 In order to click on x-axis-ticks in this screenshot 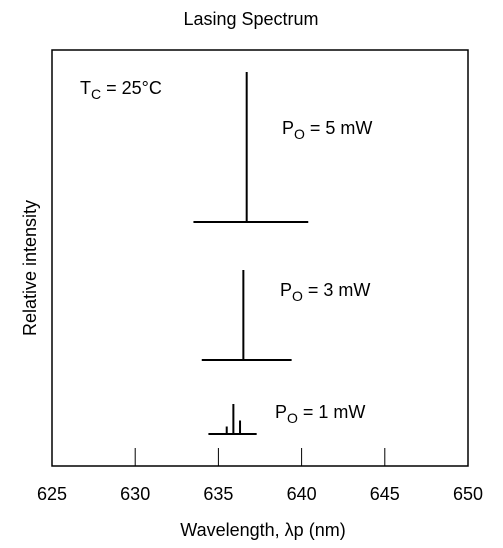, I will do `click(260, 457)`.